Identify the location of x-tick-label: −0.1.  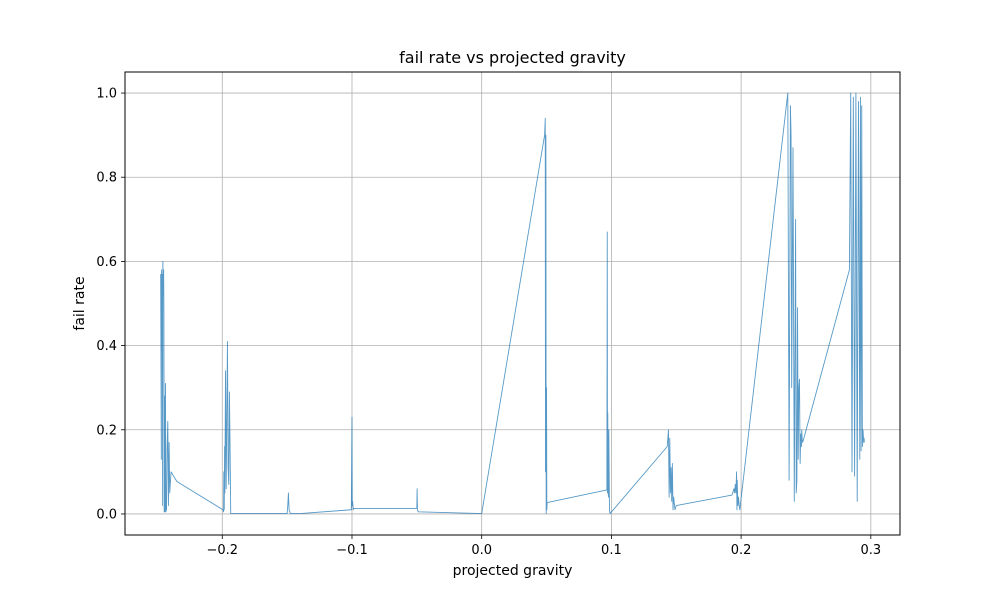
(352, 550).